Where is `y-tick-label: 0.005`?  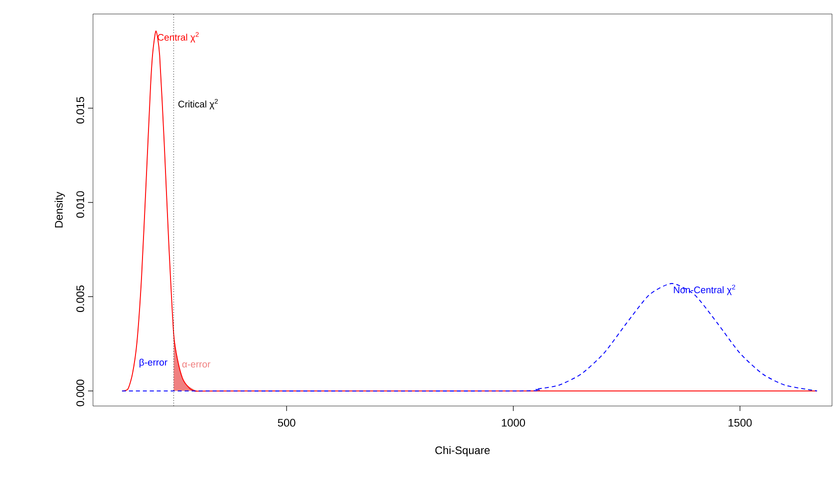 y-tick-label: 0.005 is located at coordinates (80, 298).